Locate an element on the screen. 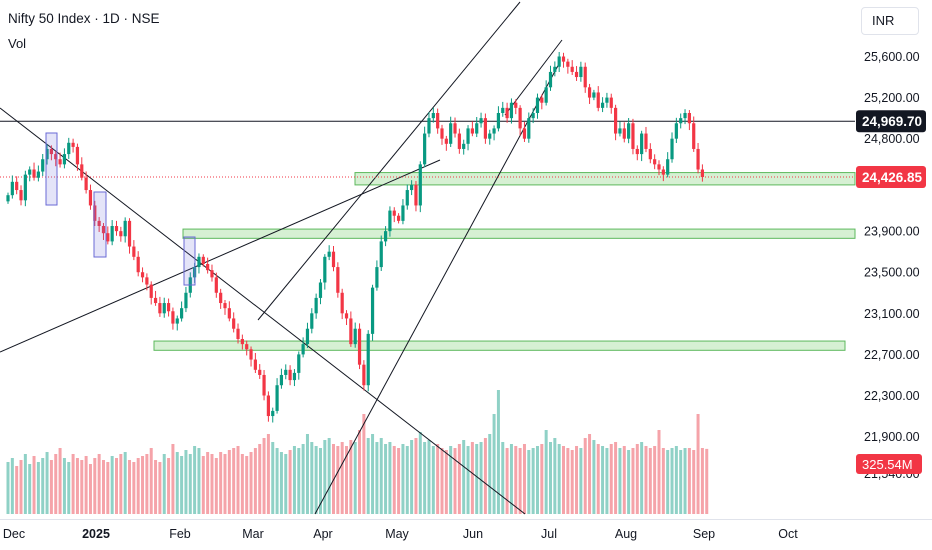 The image size is (932, 550). time-tick-label: Dec is located at coordinates (14, 534).